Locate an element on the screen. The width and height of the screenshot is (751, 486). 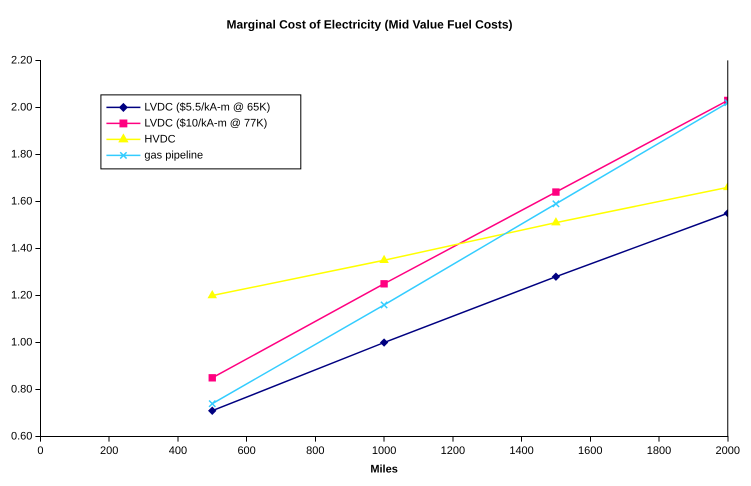
x-axis-title: Miles is located at coordinates (384, 469).